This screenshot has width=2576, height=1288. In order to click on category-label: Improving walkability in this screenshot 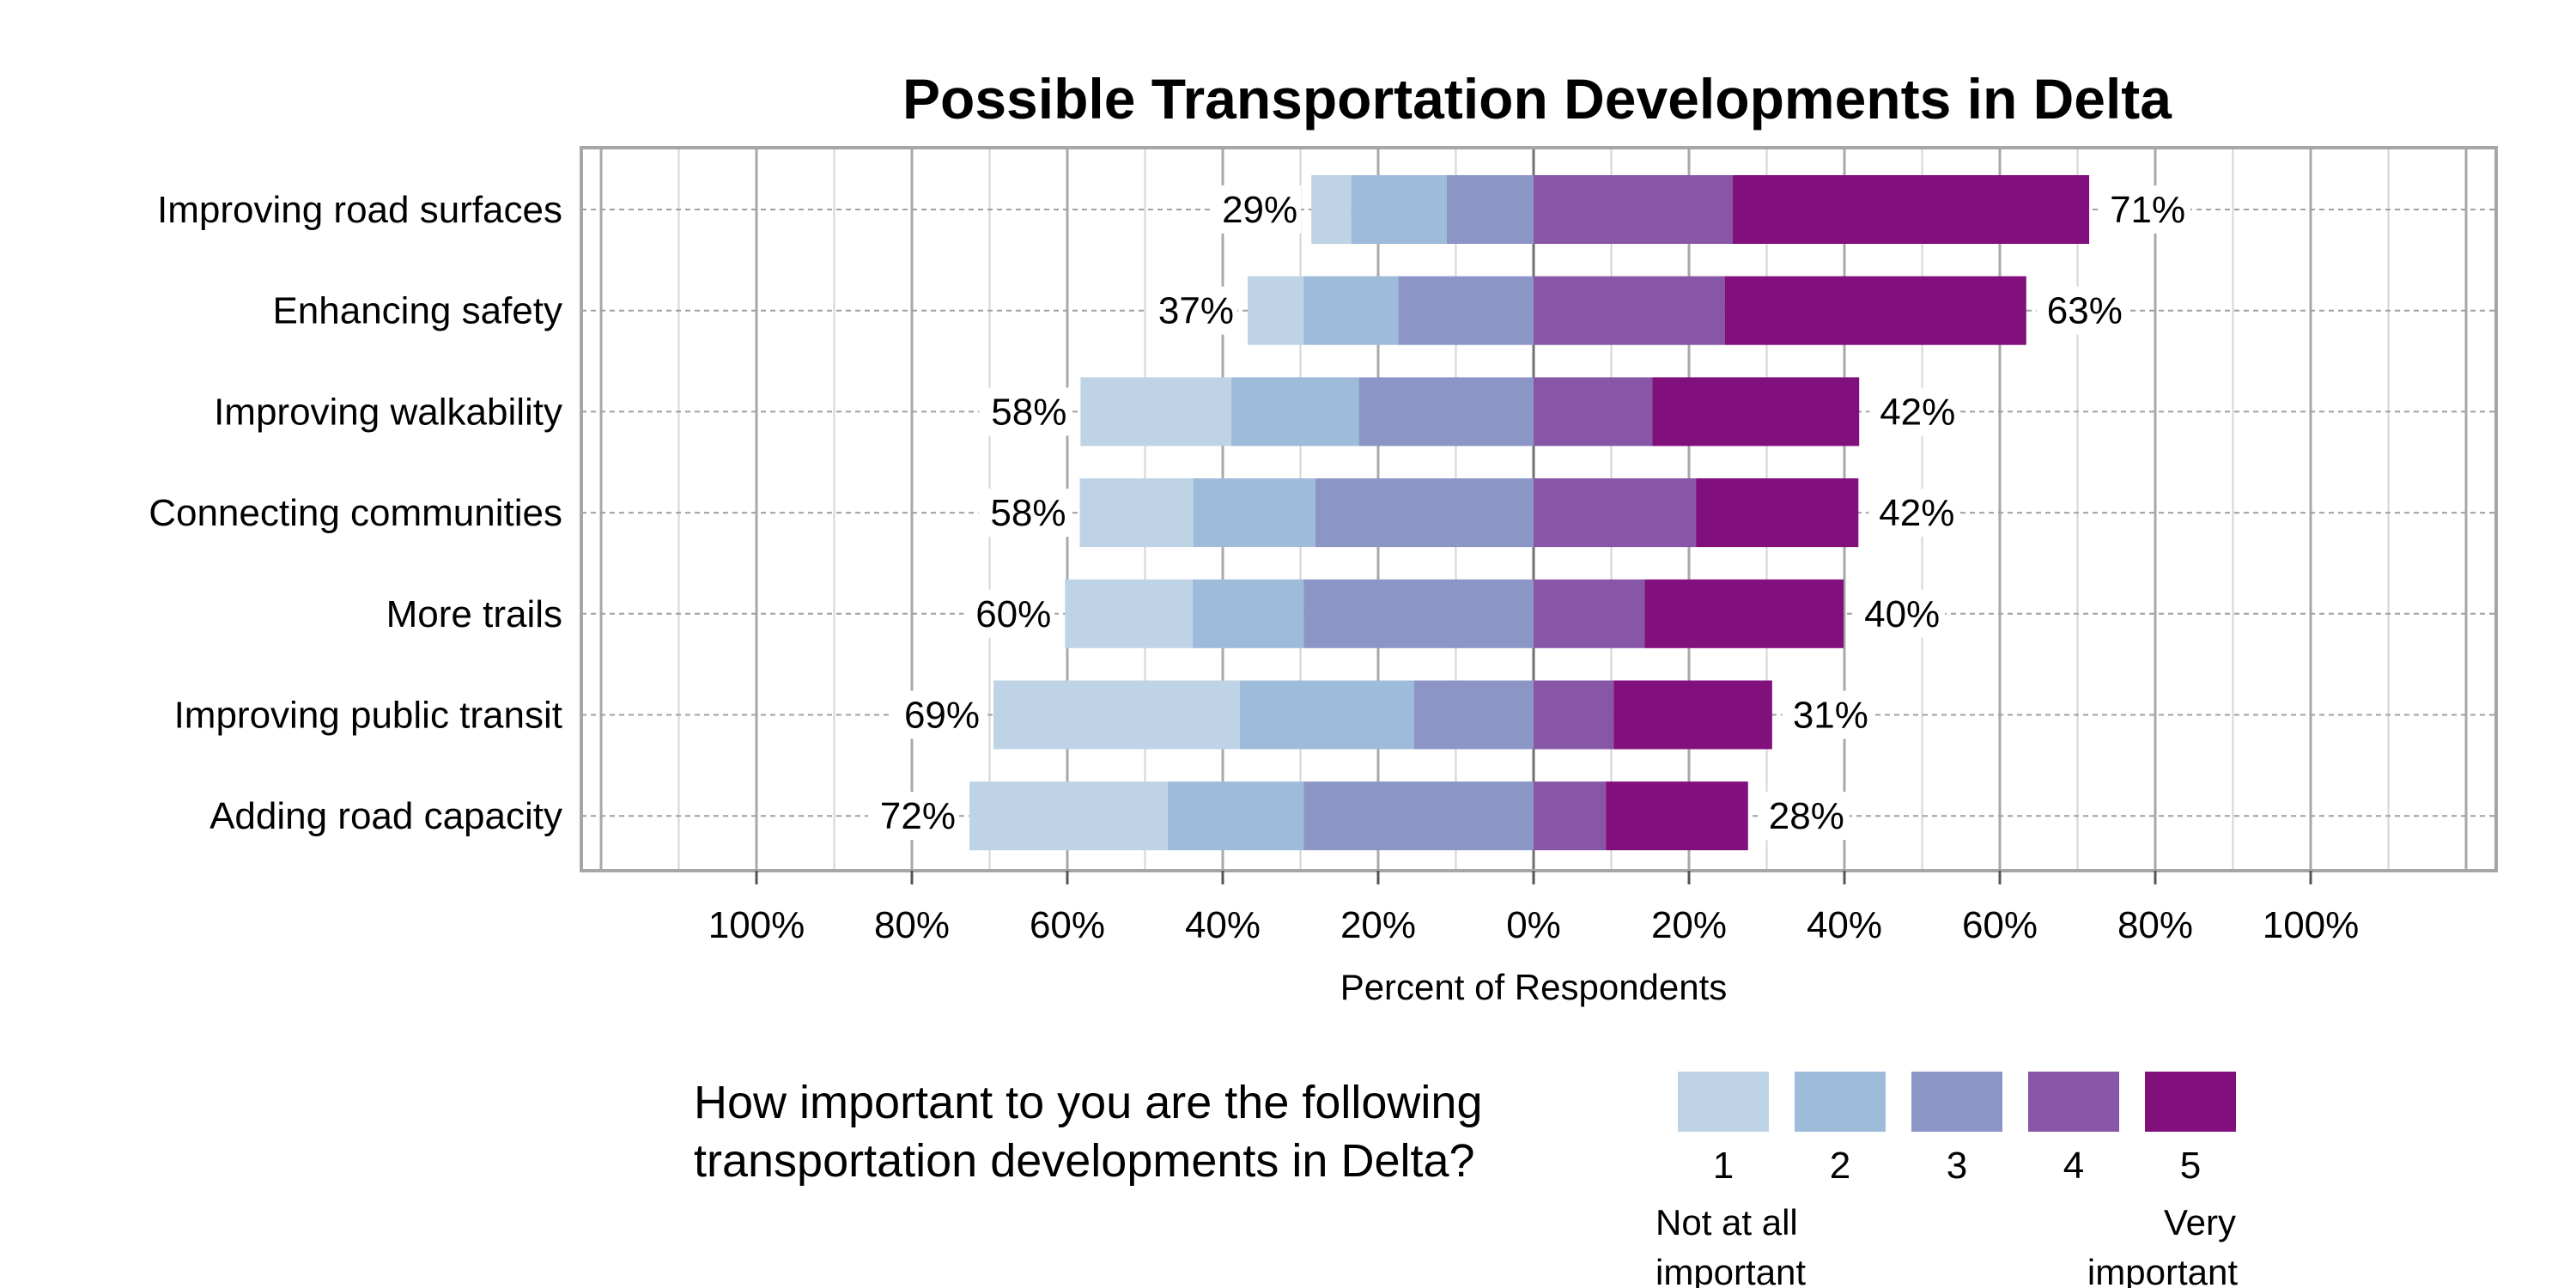, I will do `click(388, 412)`.